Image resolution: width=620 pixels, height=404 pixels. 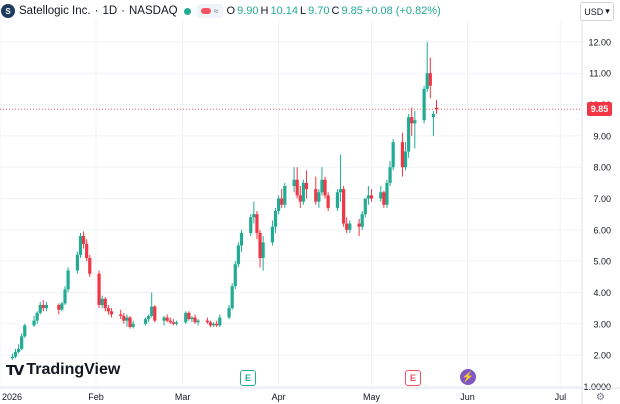 What do you see at coordinates (600, 397) in the screenshot?
I see `gear-icon: ⚙` at bounding box center [600, 397].